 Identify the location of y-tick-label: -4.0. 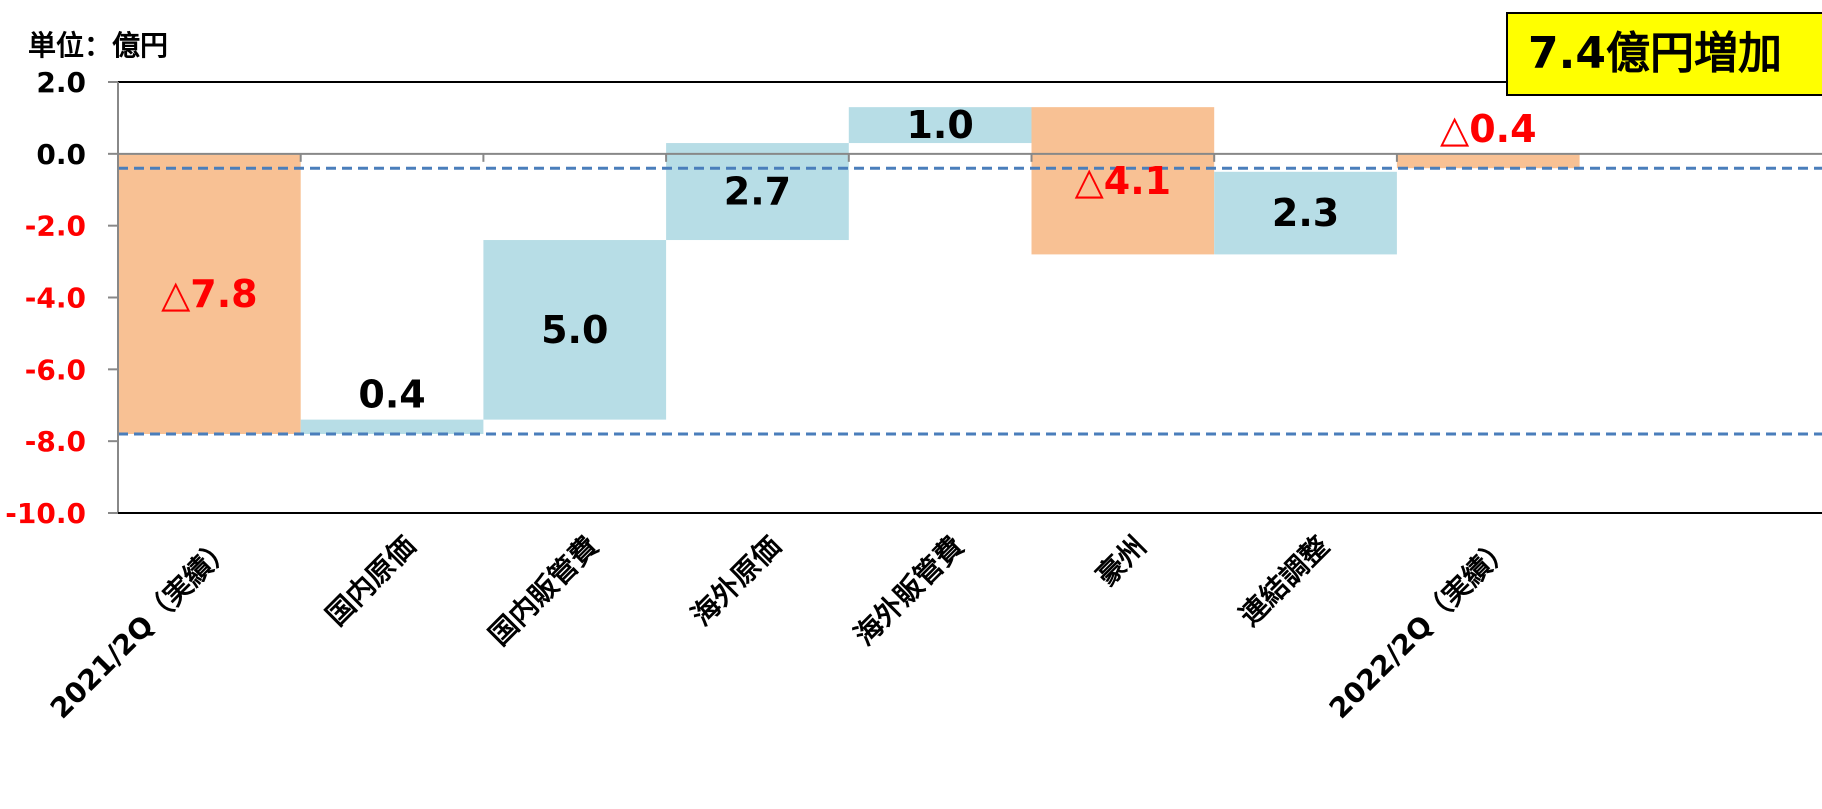
(55, 298).